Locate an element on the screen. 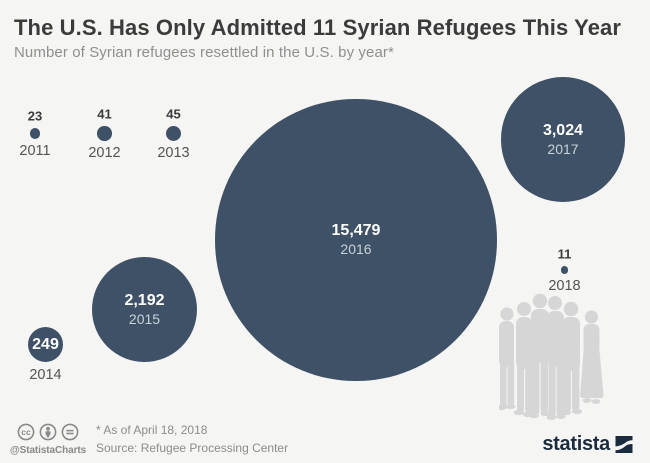  bubble-value-2015: 2,192 is located at coordinates (144, 300).